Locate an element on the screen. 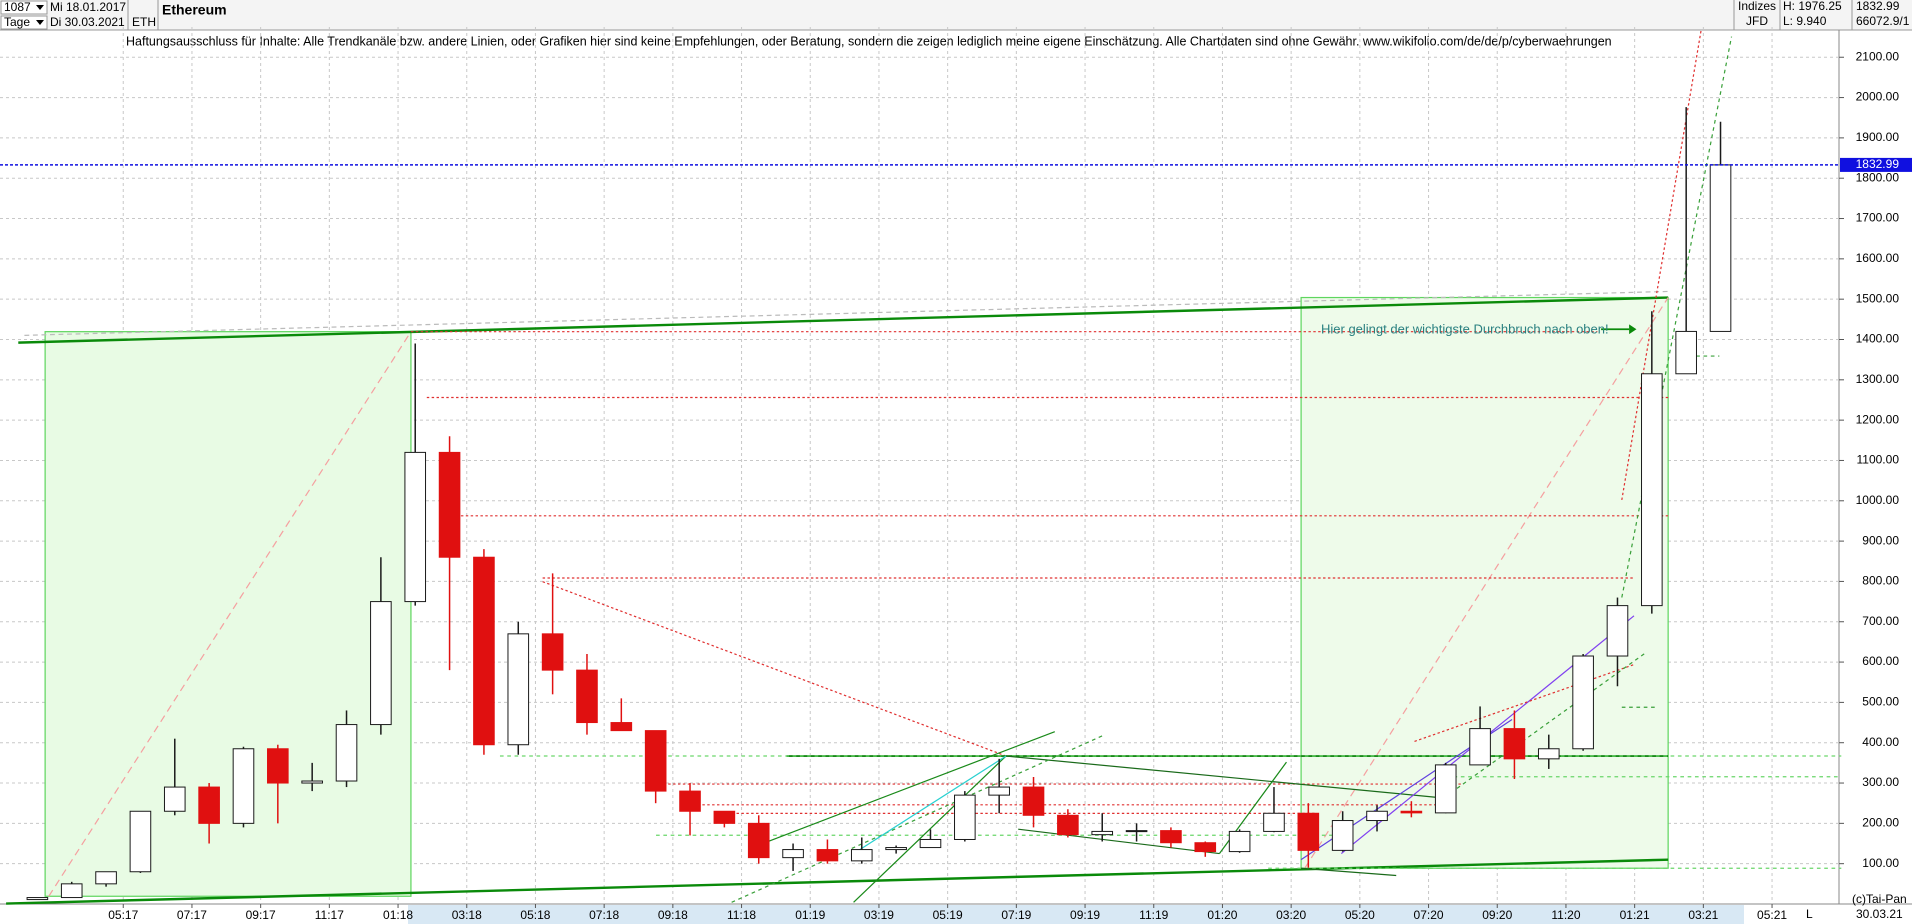 This screenshot has width=1912, height=924. high: H: 1976.25 is located at coordinates (1812, 6).